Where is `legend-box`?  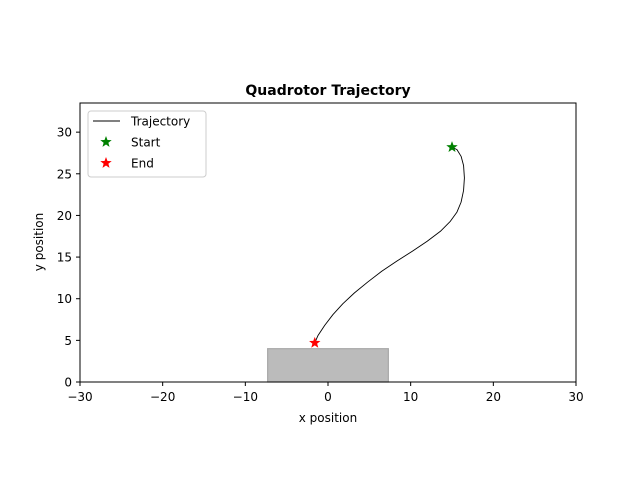 legend-box is located at coordinates (147, 144).